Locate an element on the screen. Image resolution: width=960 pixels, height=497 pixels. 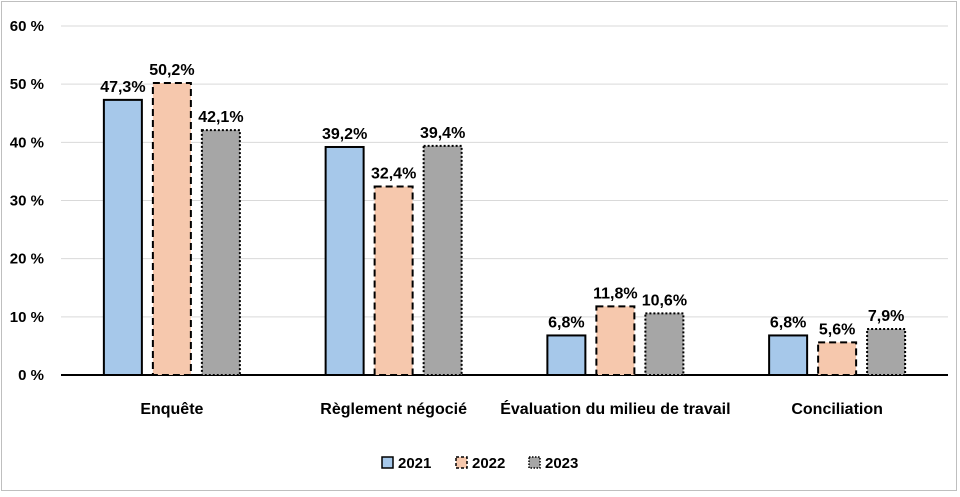
legend-swatch-2022 is located at coordinates (461, 462).